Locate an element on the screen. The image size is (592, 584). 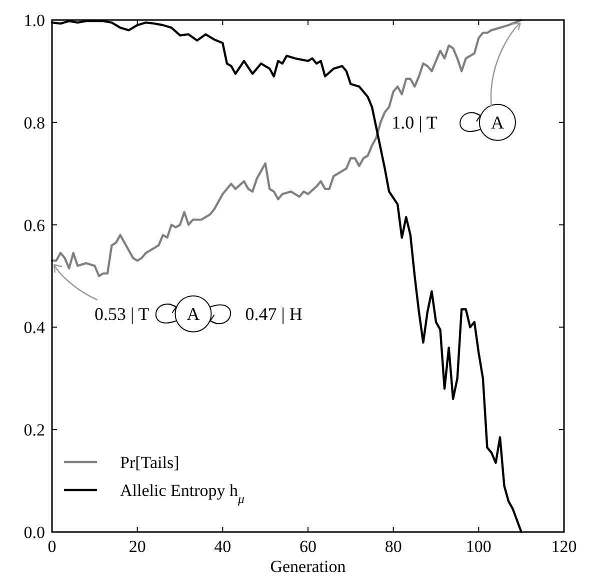
legend-label: Pr[Tails] is located at coordinates (150, 462).